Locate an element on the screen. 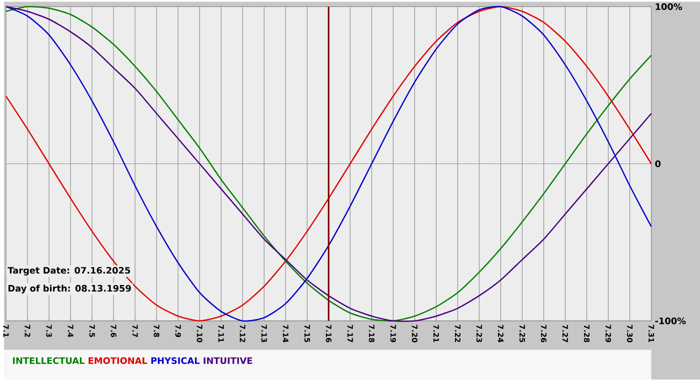 The height and width of the screenshot is (380, 700). y-tick-label: -100% is located at coordinates (670, 321).